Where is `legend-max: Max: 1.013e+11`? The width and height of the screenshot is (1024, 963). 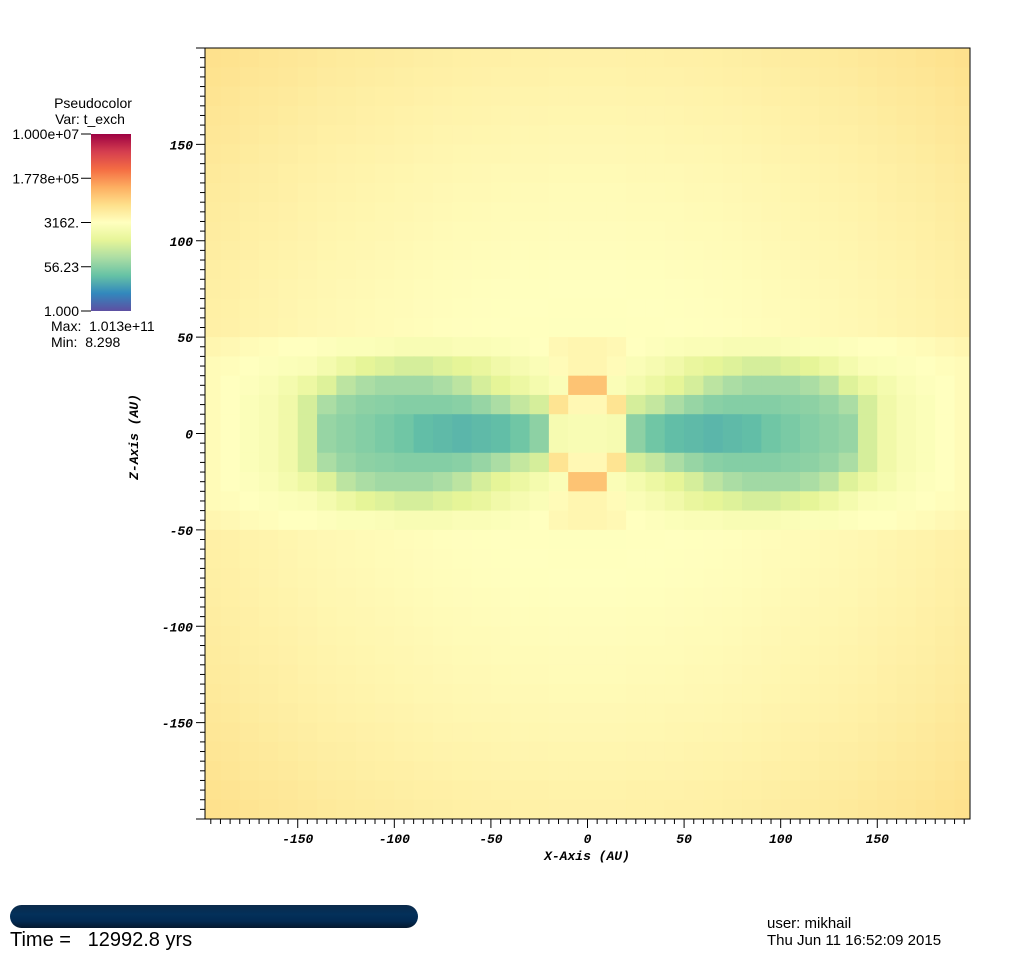
legend-max: Max: 1.013e+11 is located at coordinates (103, 326).